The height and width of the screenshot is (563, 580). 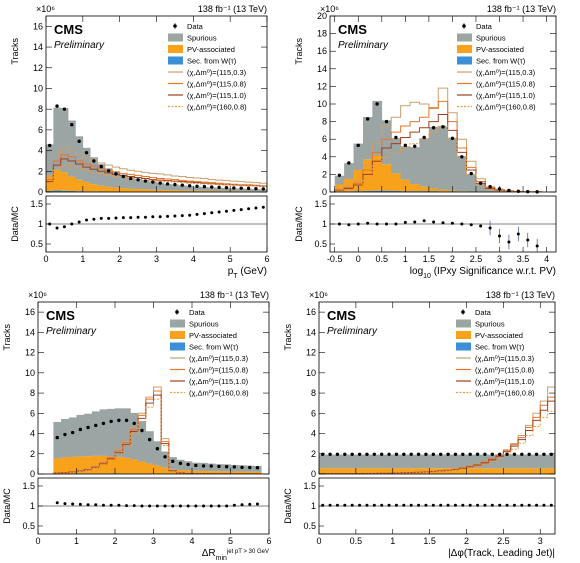 What do you see at coordinates (322, 16) in the screenshot?
I see `y-tick-label: 20` at bounding box center [322, 16].